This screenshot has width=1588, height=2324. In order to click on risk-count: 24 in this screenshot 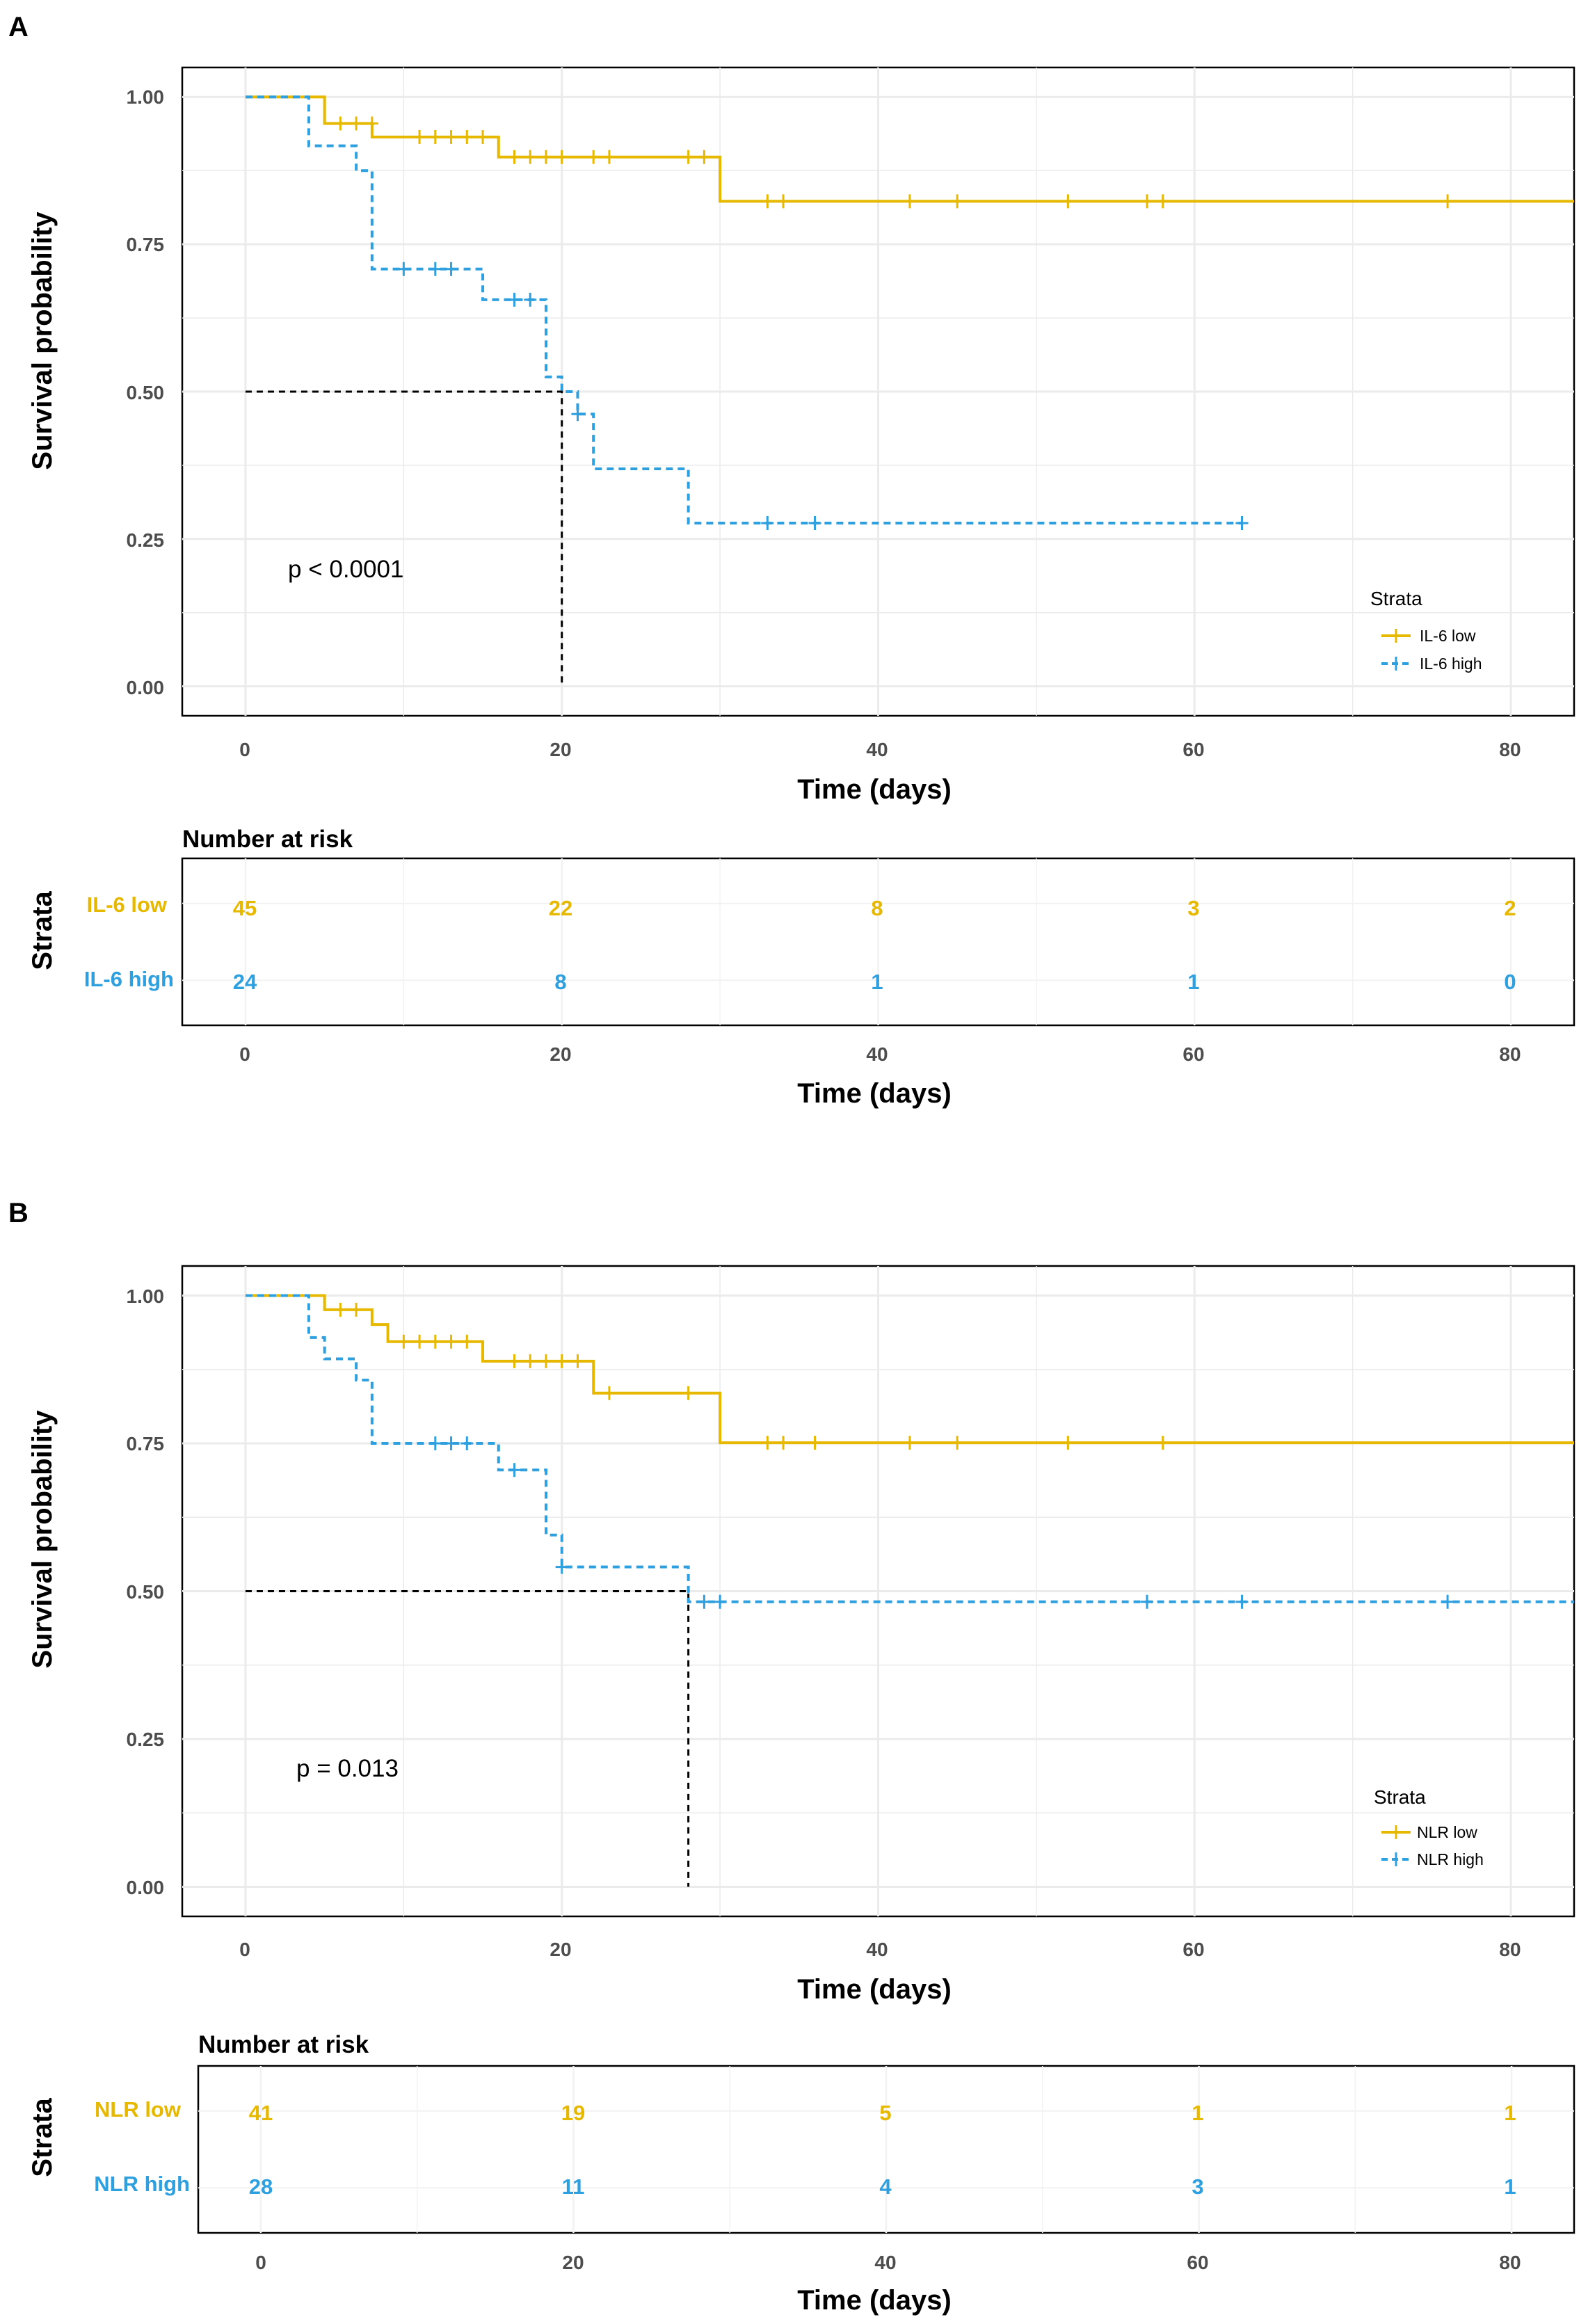, I will do `click(245, 982)`.